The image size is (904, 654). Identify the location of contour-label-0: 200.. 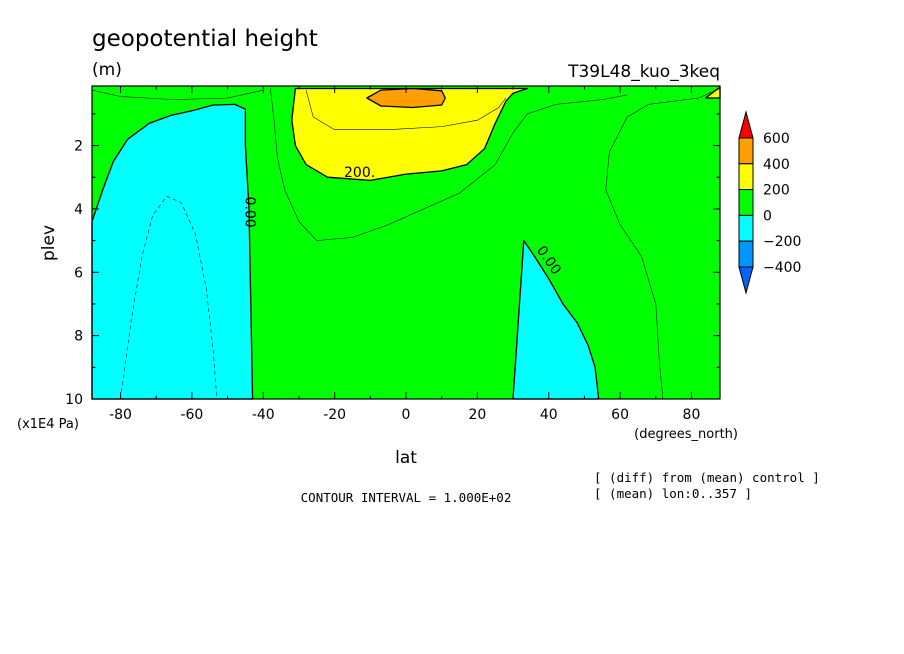
(359, 173).